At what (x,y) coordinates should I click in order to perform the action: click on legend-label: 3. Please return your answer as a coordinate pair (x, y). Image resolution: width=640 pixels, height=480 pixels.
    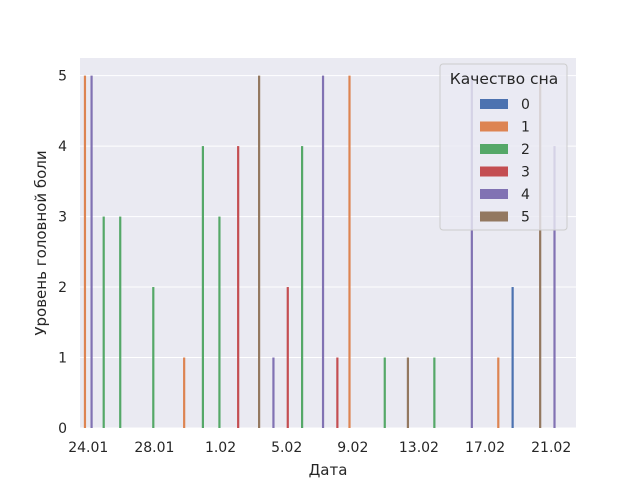
    Looking at the image, I should click on (525, 173).